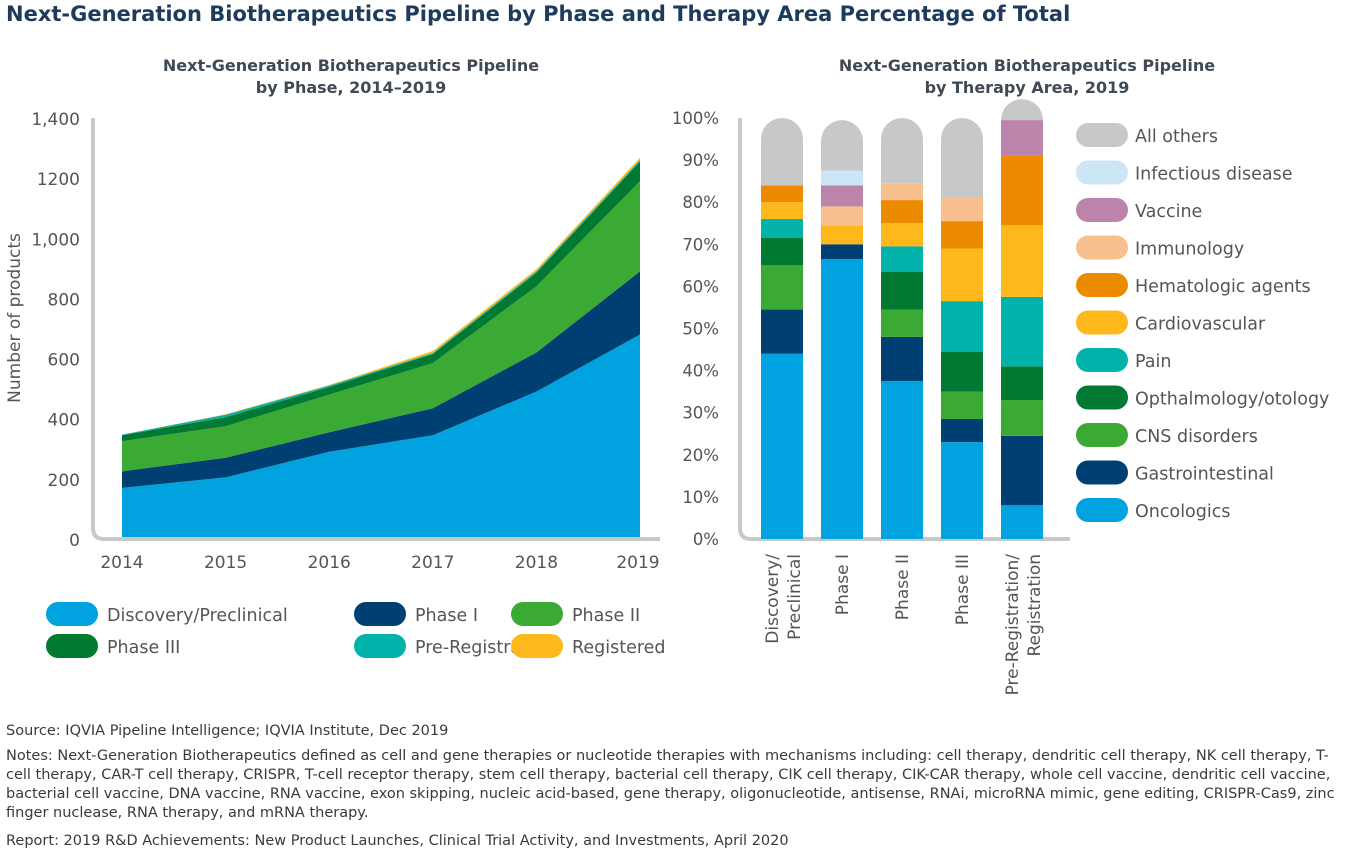 Image resolution: width=1352 pixels, height=855 pixels. Describe the element at coordinates (1213, 175) in the screenshot. I see `legend-label-infectious-disease: Infectious disease` at that location.